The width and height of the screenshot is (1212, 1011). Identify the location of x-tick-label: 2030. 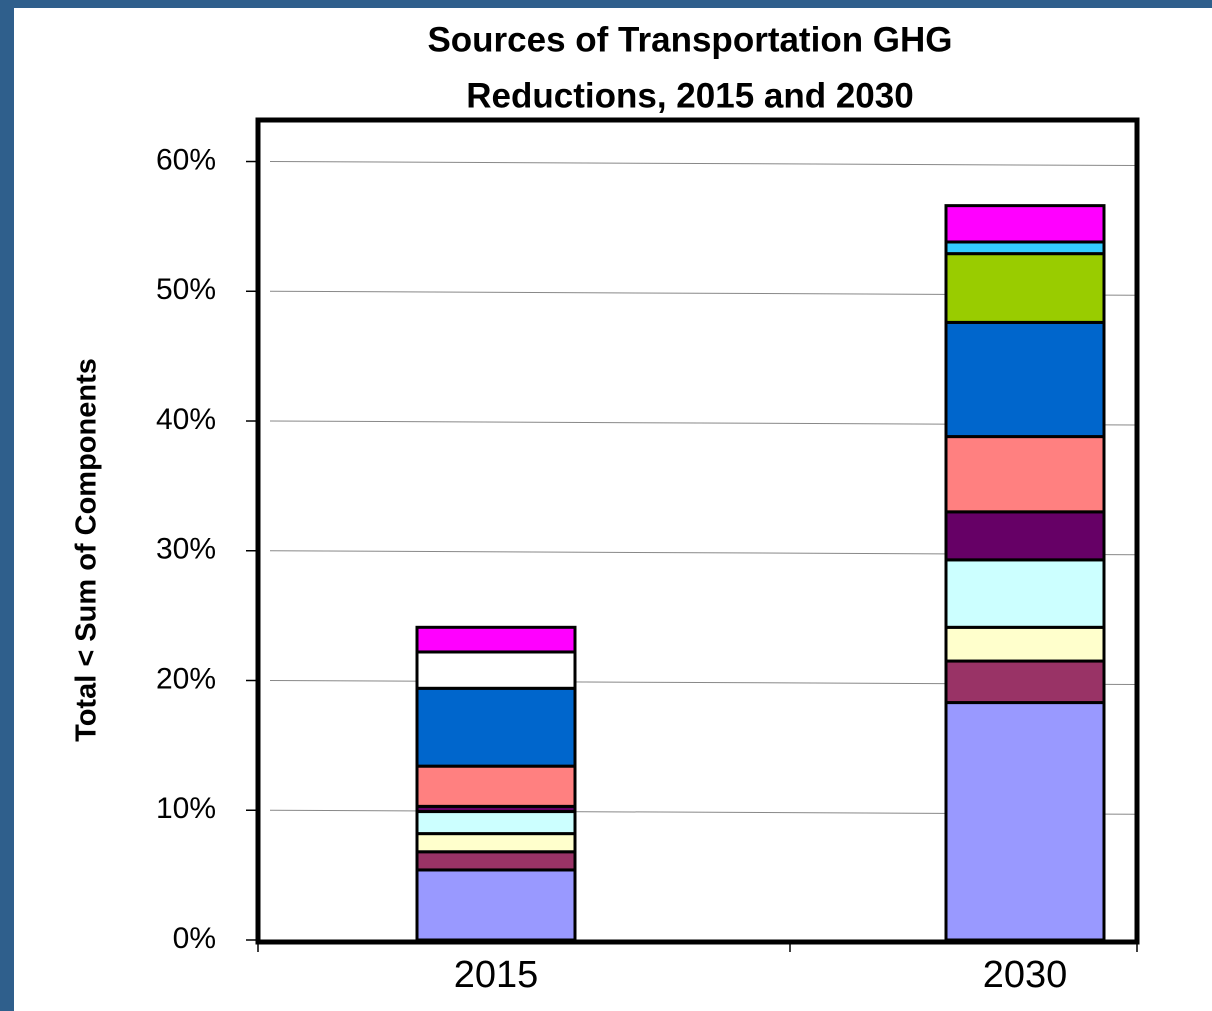
(1025, 975).